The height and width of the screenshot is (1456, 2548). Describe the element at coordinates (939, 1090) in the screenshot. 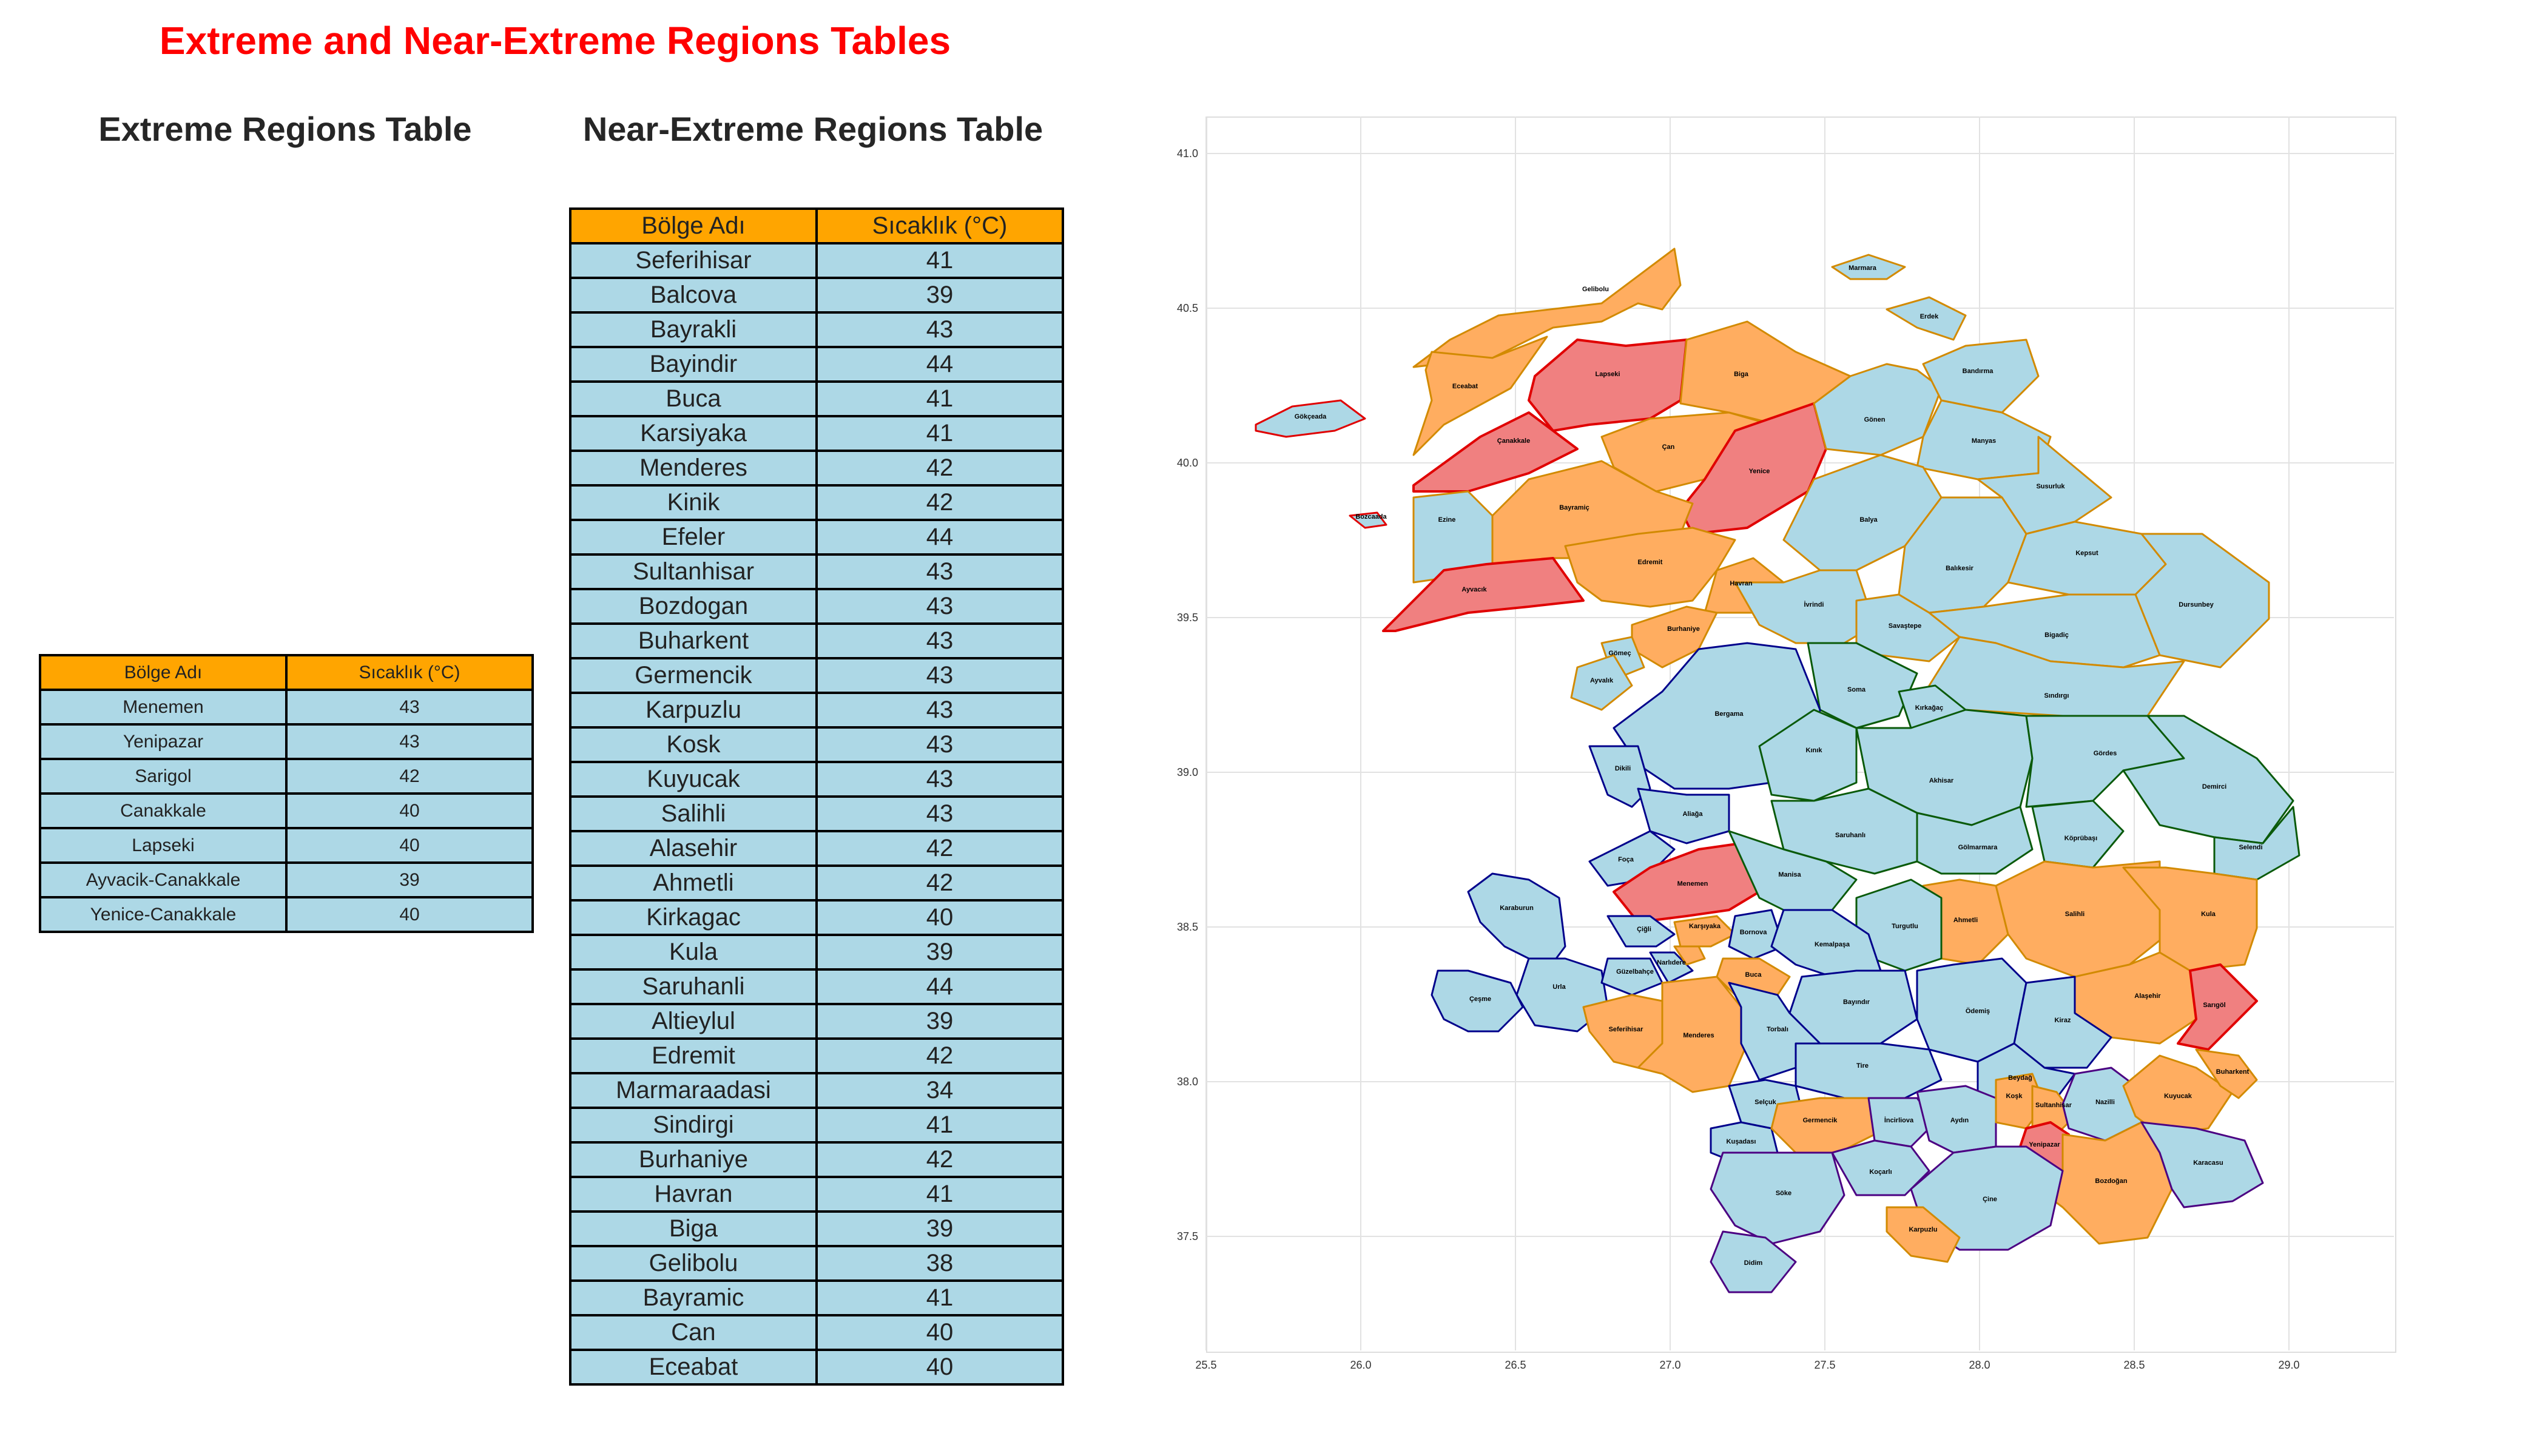

I see `temperature-cell: 34` at that location.